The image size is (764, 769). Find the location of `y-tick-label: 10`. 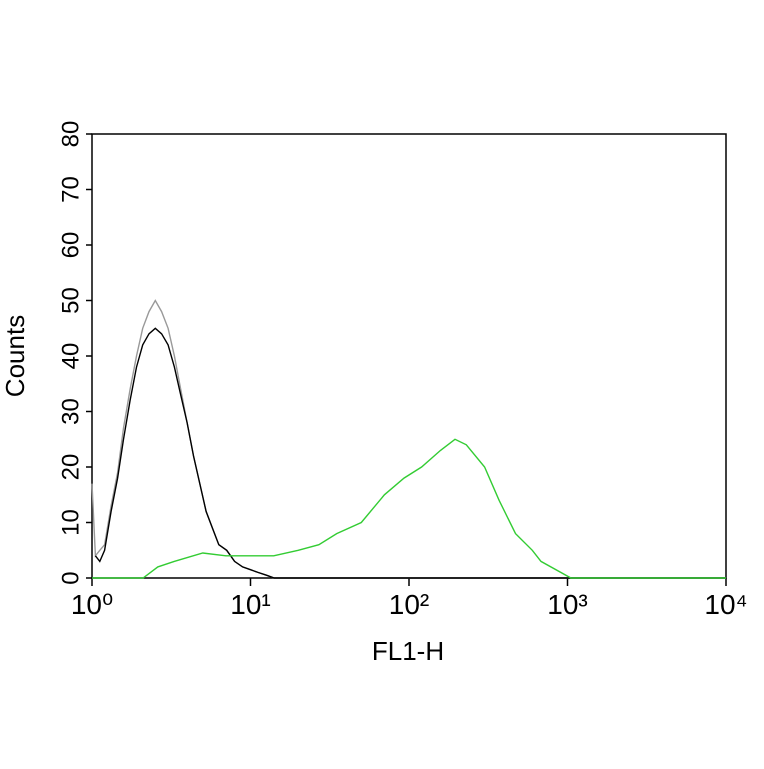

y-tick-label: 10 is located at coordinates (70, 522).